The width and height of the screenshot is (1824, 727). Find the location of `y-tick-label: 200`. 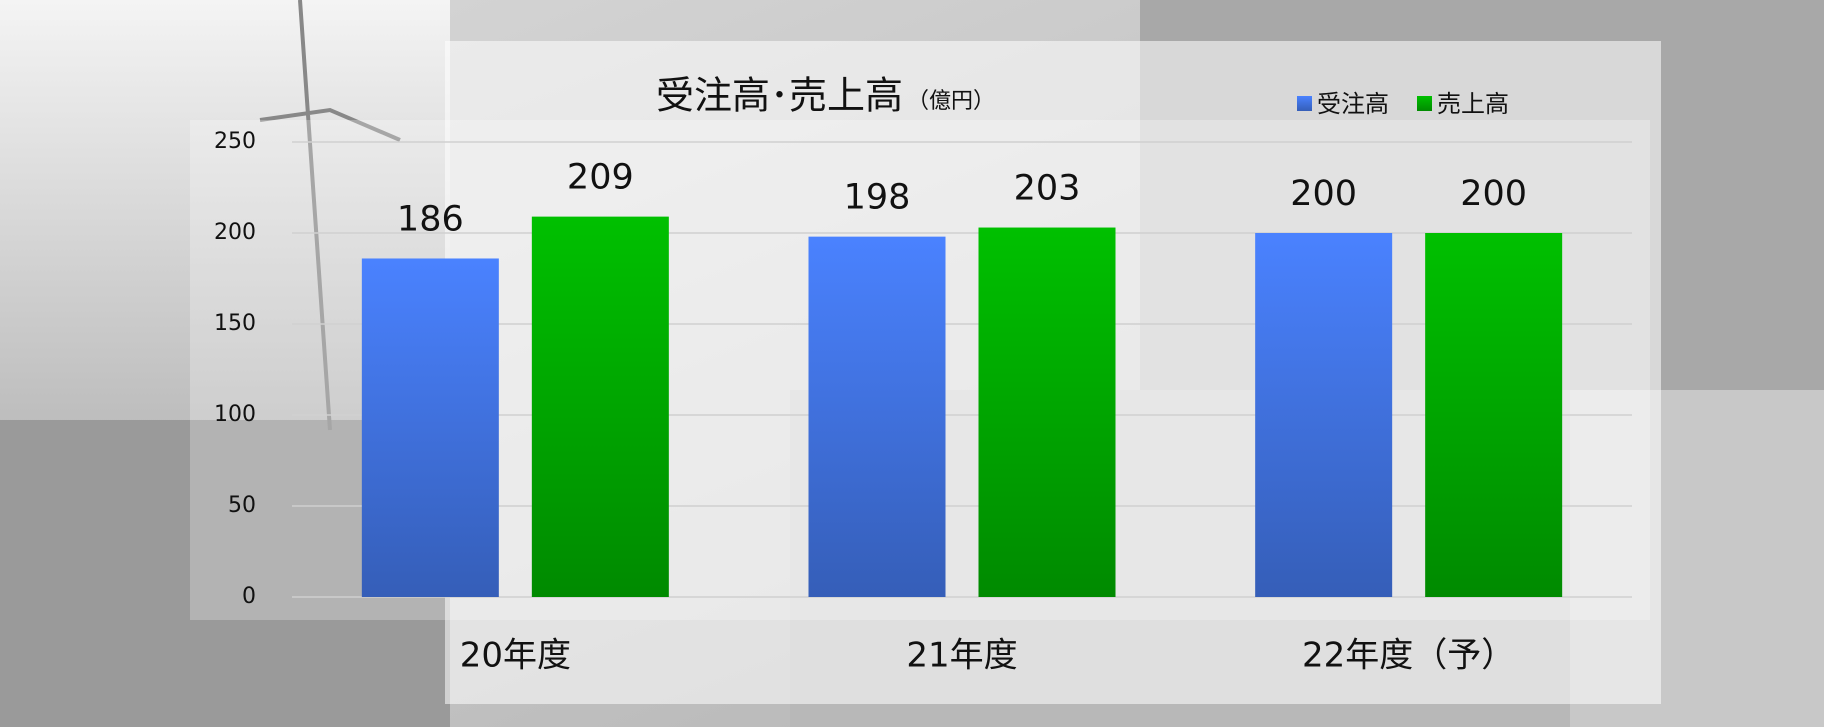

y-tick-label: 200 is located at coordinates (235, 232).